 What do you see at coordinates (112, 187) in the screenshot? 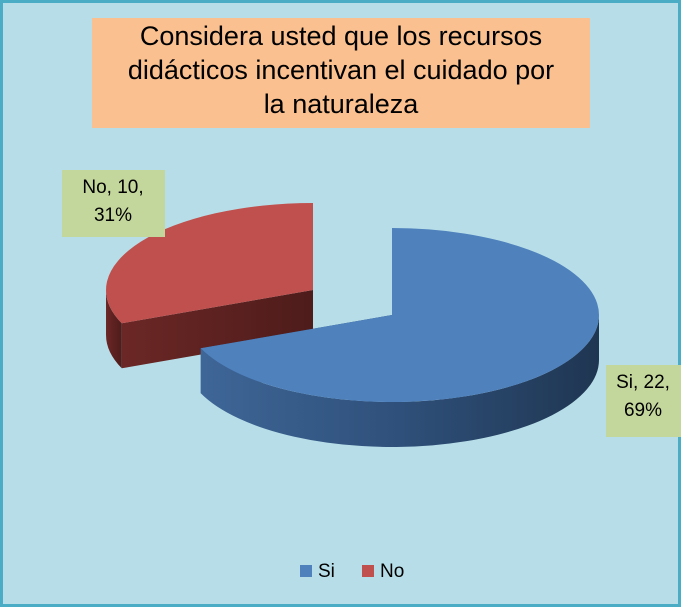
I see `data-label: No, 10,` at bounding box center [112, 187].